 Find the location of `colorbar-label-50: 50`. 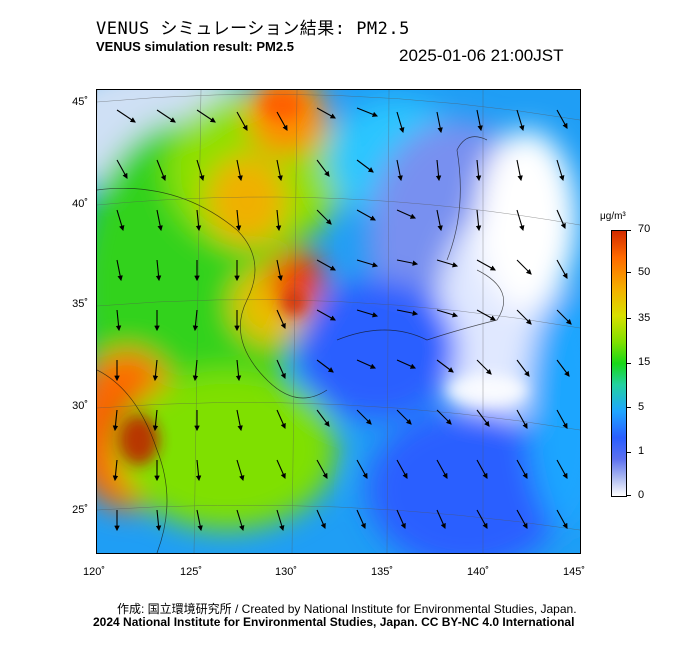

colorbar-label-50: 50 is located at coordinates (644, 272).